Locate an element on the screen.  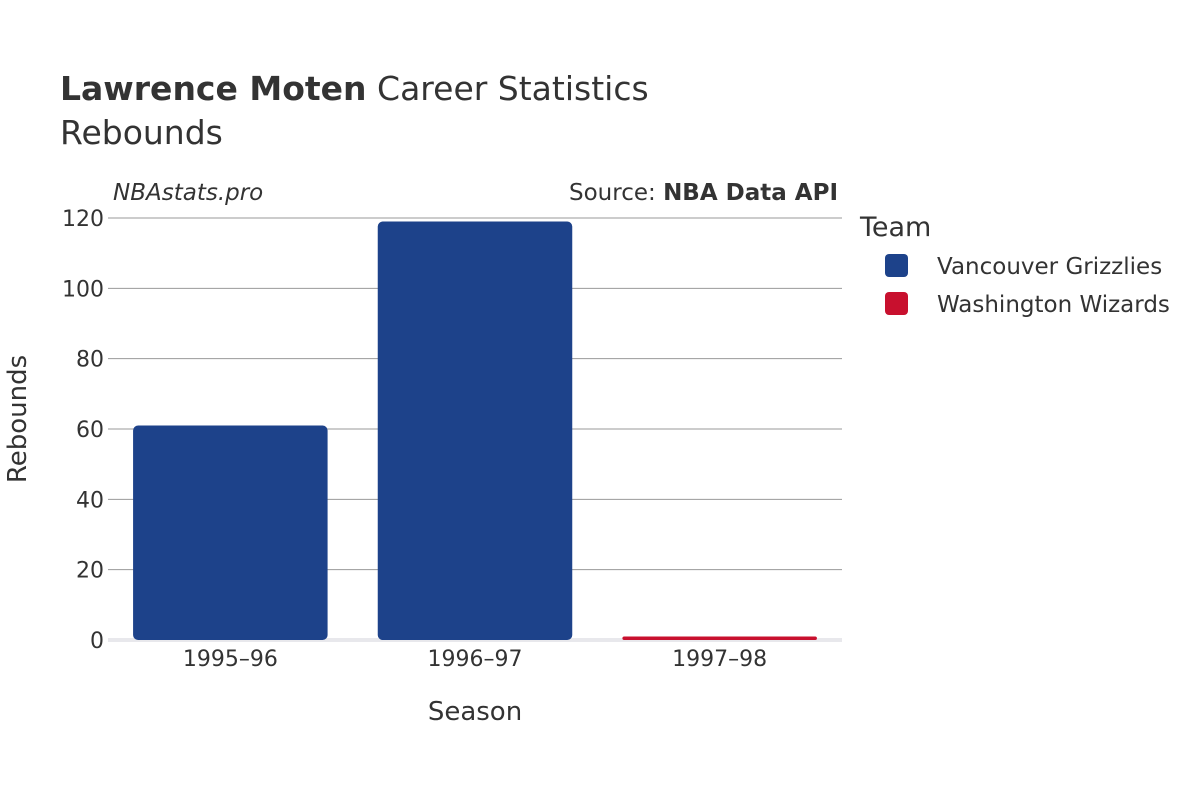
watermark: NBAstats.pro is located at coordinates (188, 193).